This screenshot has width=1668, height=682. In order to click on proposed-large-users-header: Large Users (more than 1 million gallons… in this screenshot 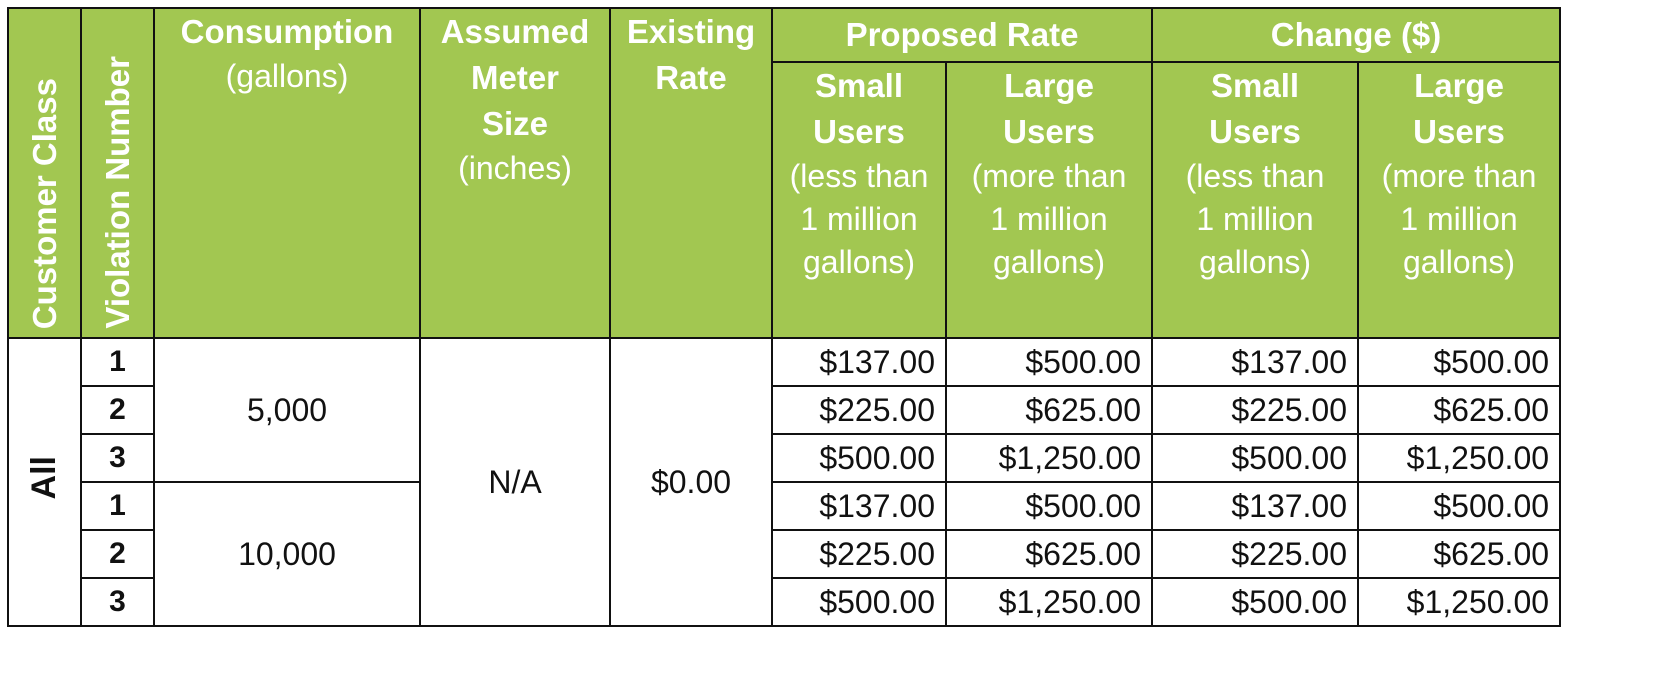, I will do `click(1049, 200)`.